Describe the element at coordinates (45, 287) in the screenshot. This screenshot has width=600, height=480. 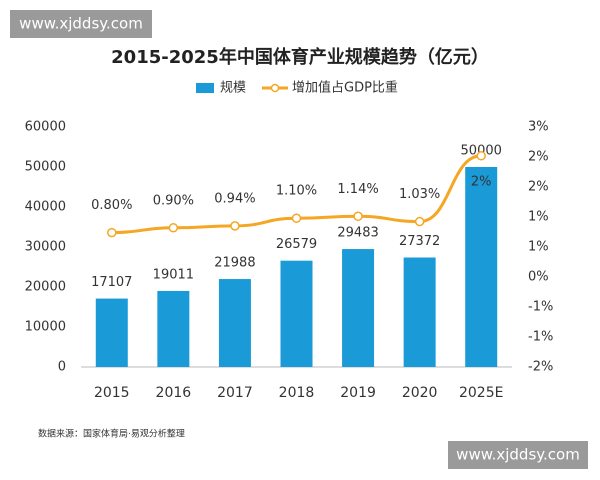
I see `y-tick-label: 20000` at that location.